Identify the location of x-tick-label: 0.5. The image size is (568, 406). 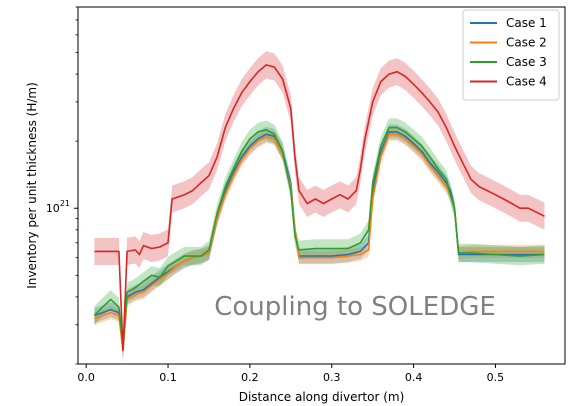
(496, 377).